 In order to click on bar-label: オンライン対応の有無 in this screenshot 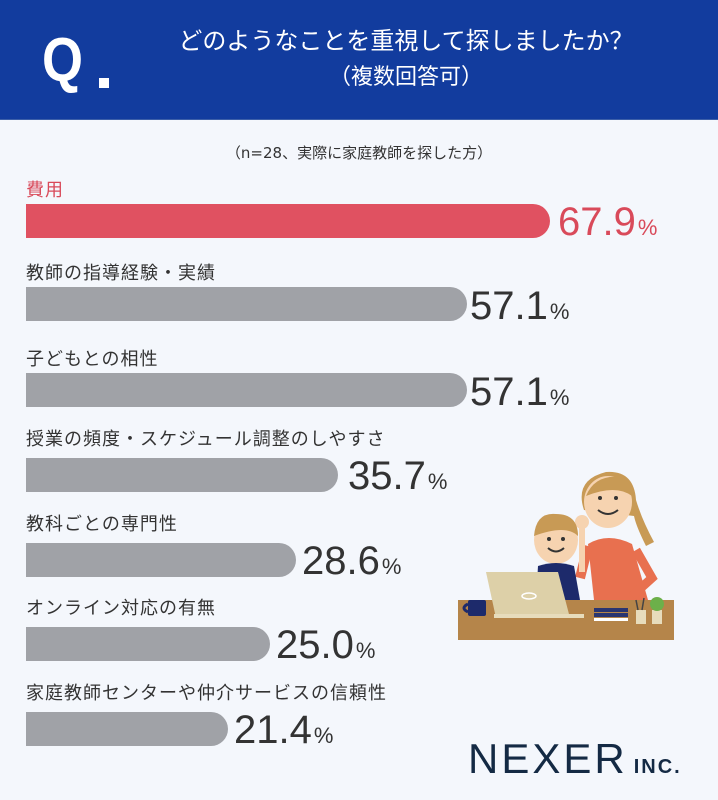, I will do `click(121, 608)`.